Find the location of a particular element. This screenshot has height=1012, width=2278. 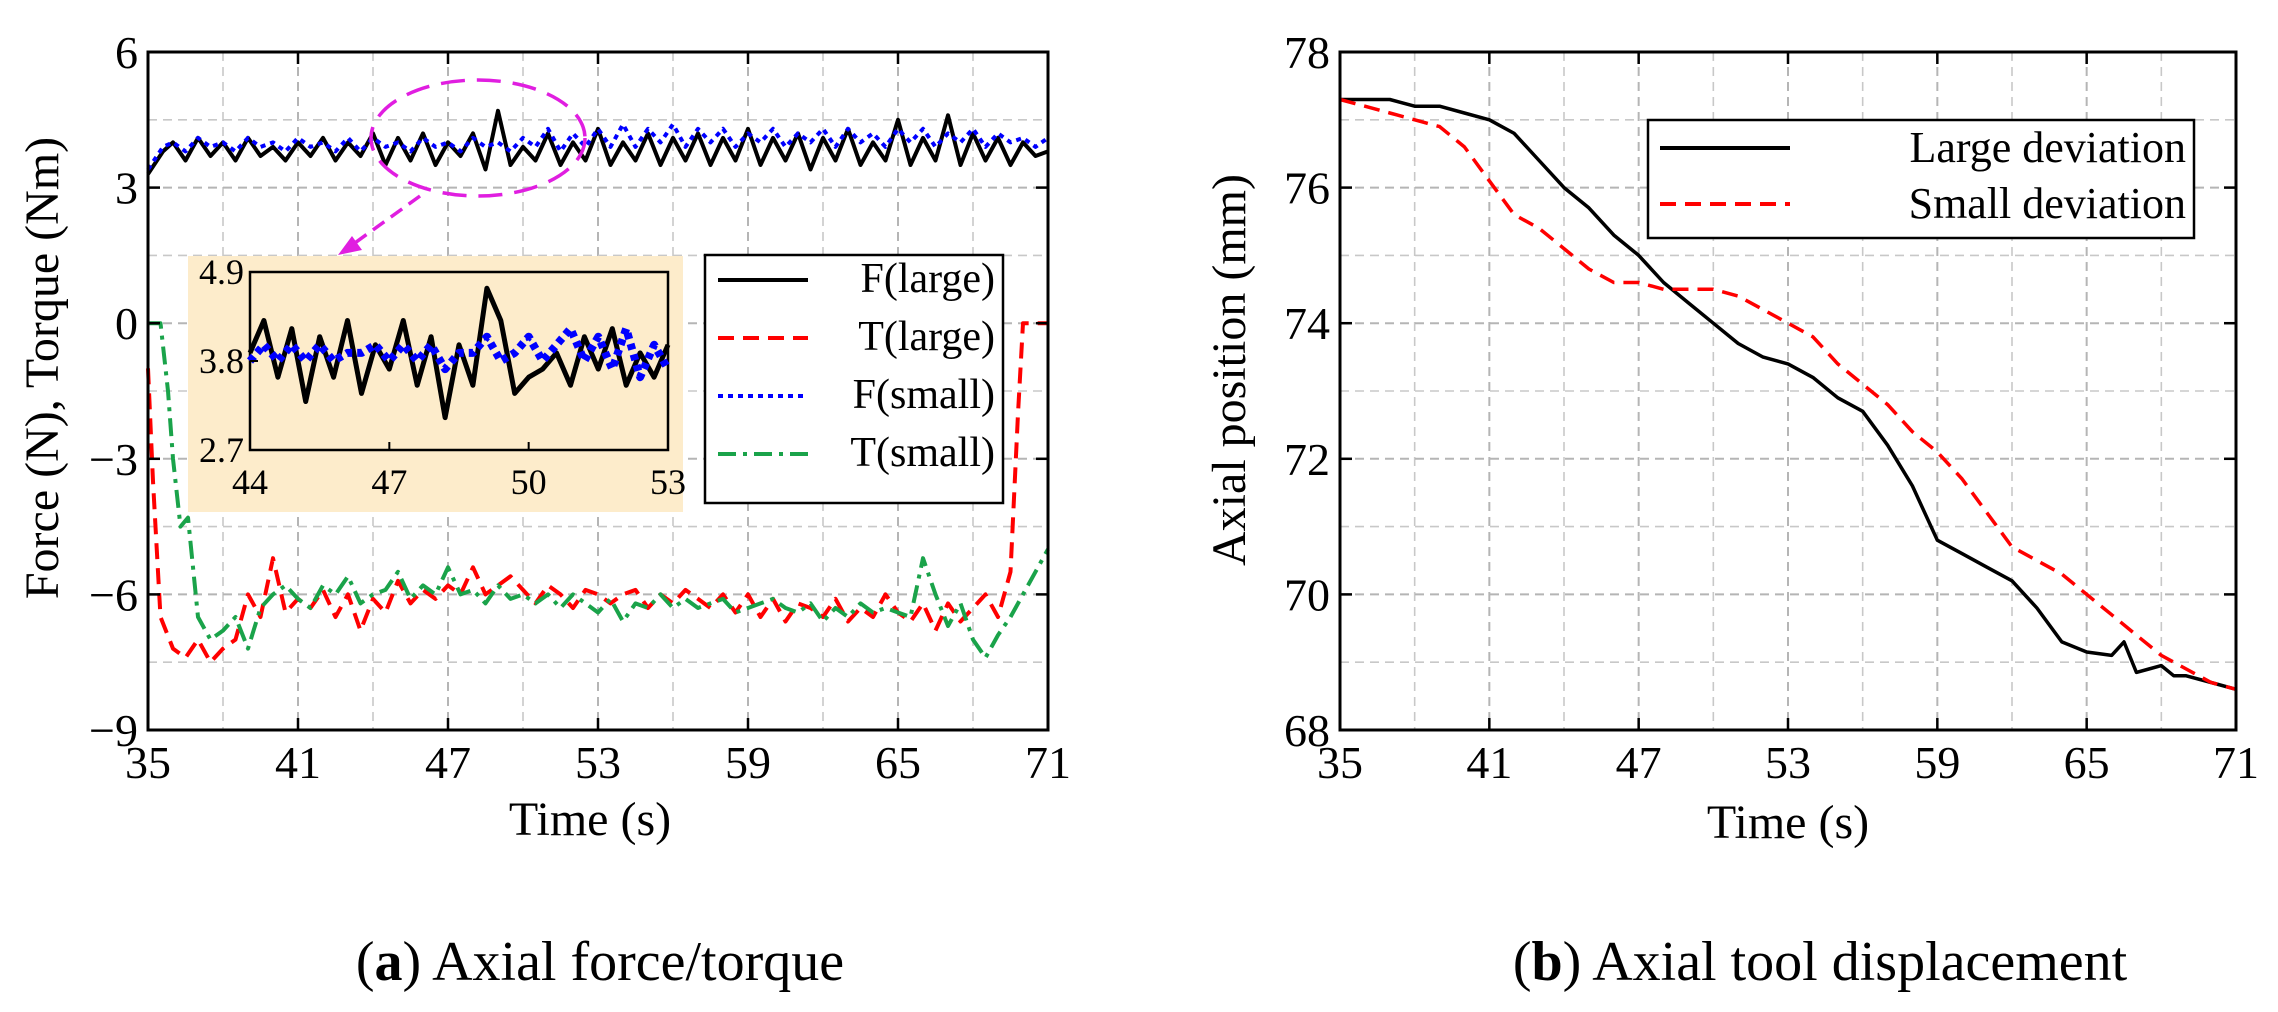

zoom-arrow is located at coordinates (386, 220).